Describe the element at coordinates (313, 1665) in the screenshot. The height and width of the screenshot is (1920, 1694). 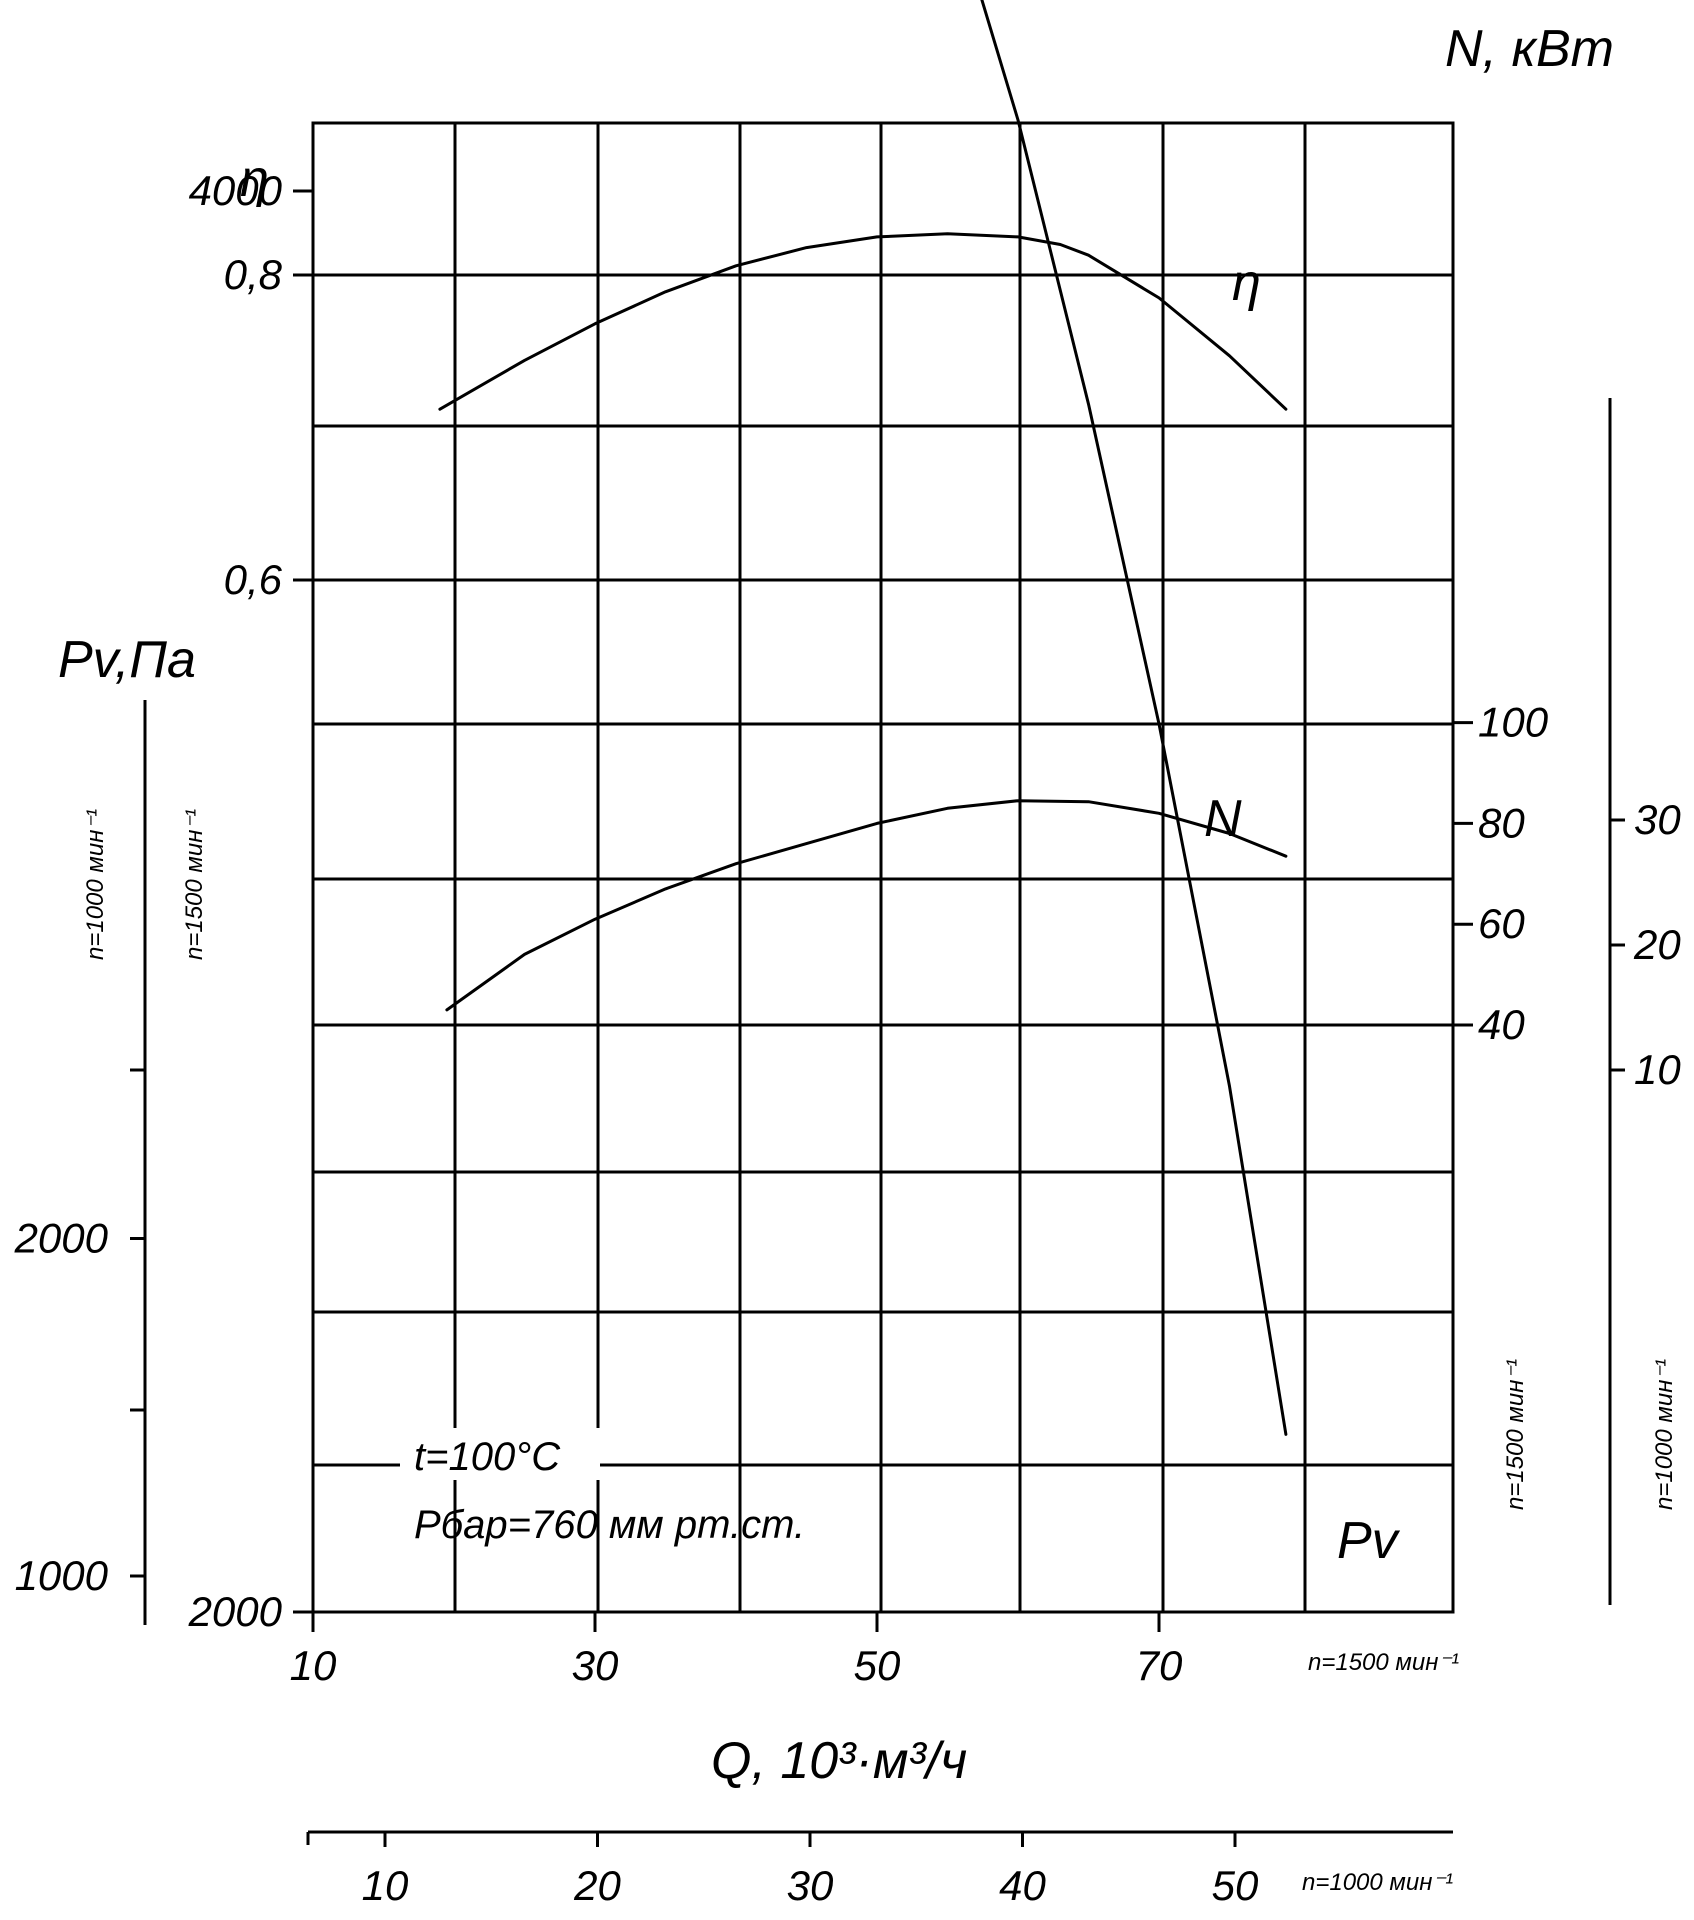
I see `x-main-tick-label: 10` at that location.